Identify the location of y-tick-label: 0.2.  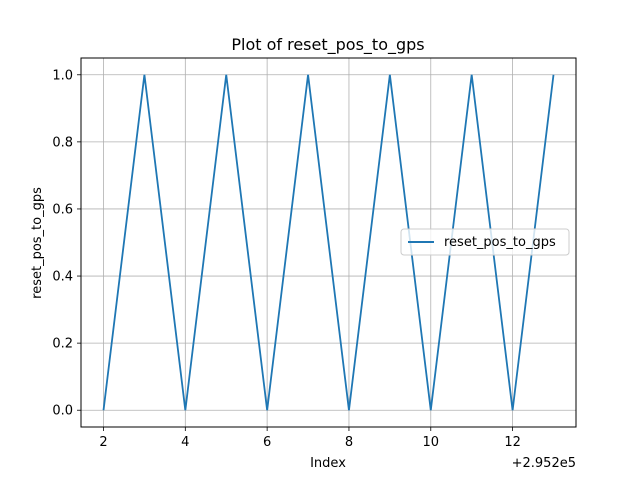
(62, 344).